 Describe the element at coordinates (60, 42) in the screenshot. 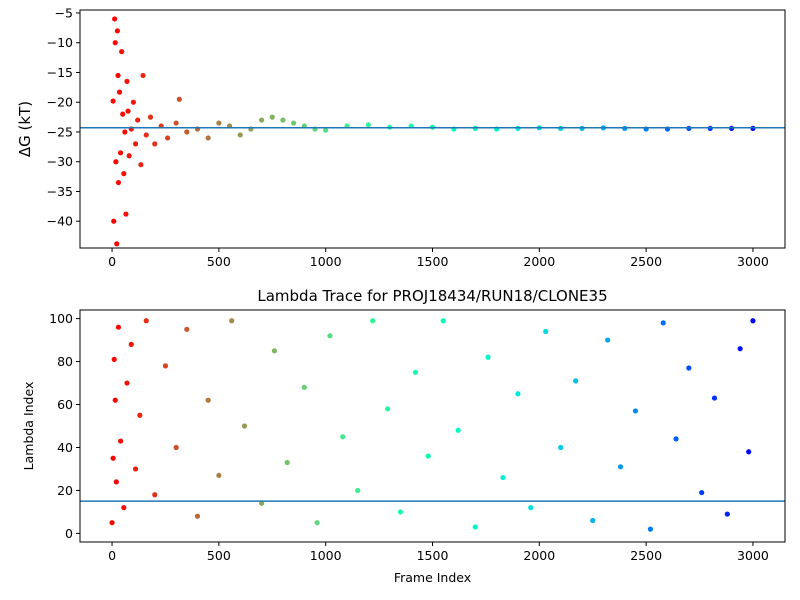

I see `y-tick-label: −10` at that location.